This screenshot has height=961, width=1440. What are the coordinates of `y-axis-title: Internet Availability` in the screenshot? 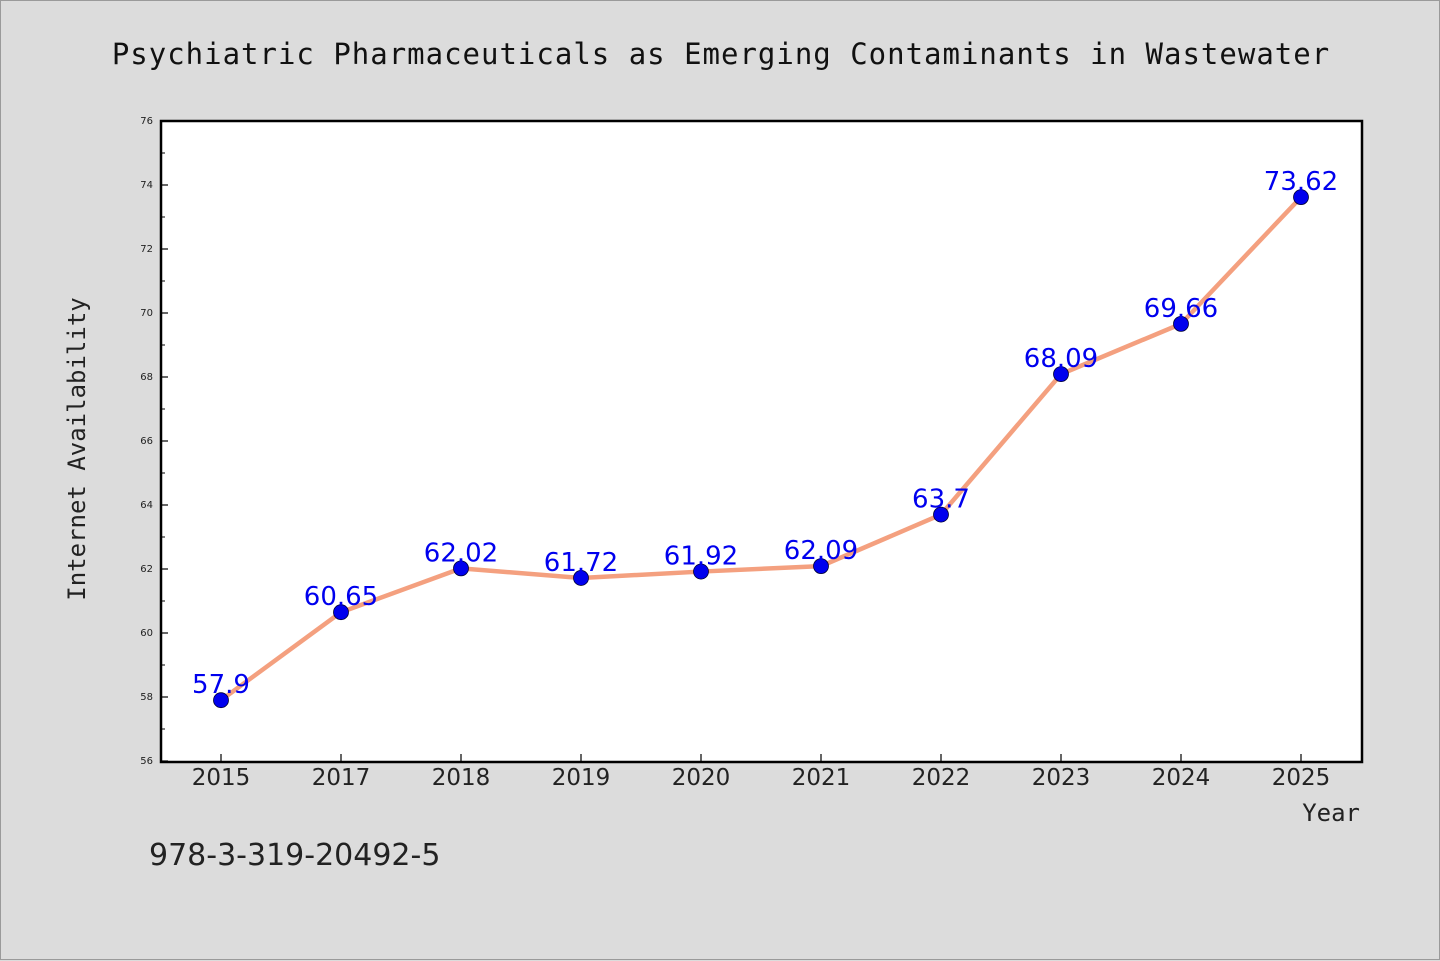 It's located at (77, 448).